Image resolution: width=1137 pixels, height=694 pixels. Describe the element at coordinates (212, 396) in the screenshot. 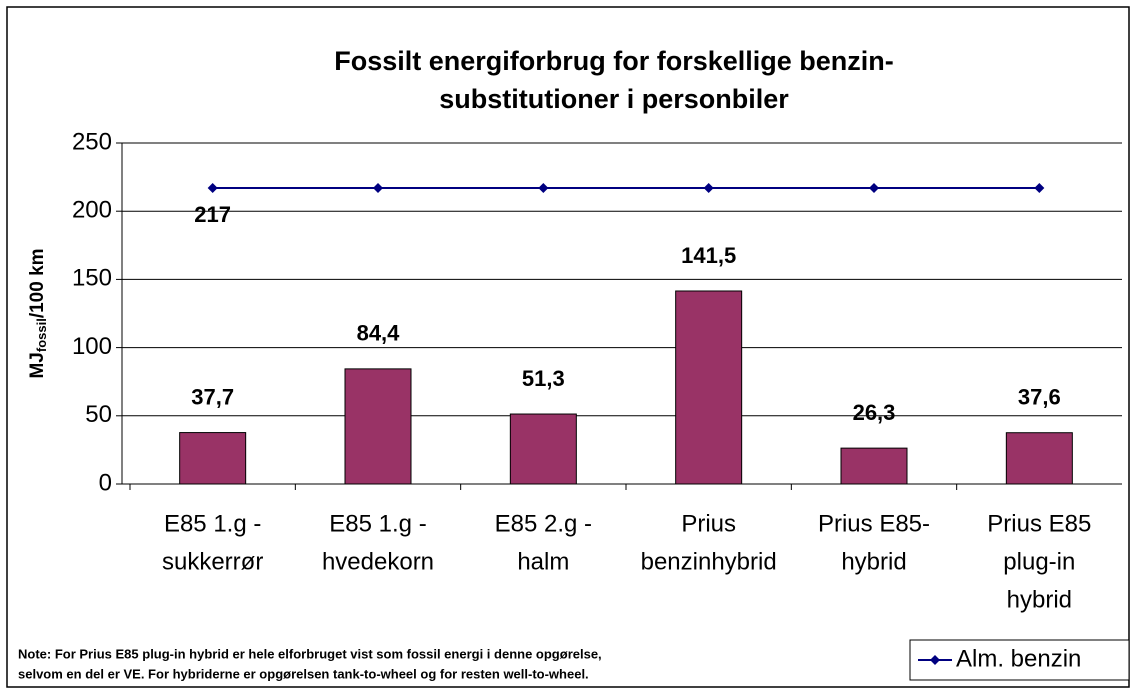

I see `data-label: 37,7` at that location.